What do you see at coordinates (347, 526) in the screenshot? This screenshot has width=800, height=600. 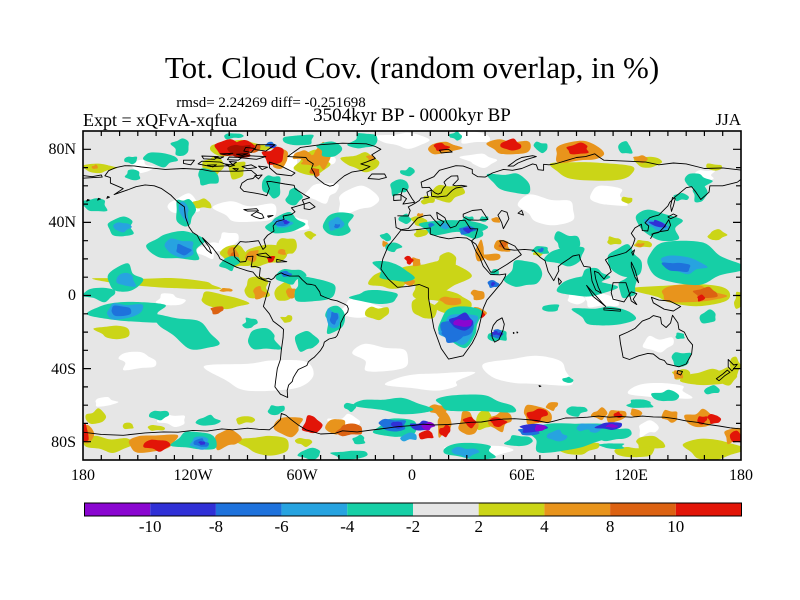 I see `svg-text: -4` at bounding box center [347, 526].